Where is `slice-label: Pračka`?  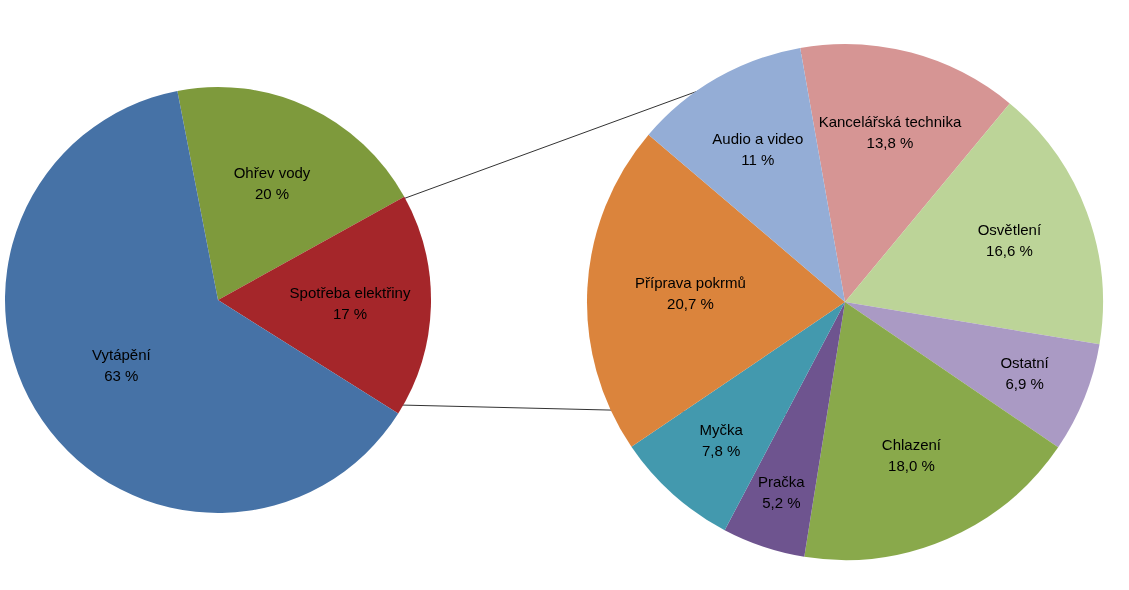
slice-label: Pračka is located at coordinates (782, 482).